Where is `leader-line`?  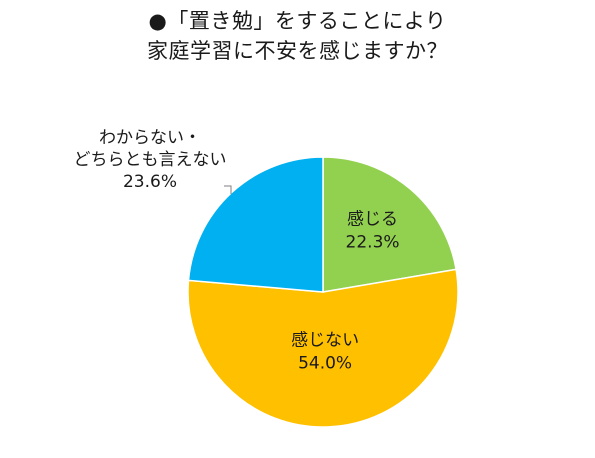
leader-line is located at coordinates (228, 189).